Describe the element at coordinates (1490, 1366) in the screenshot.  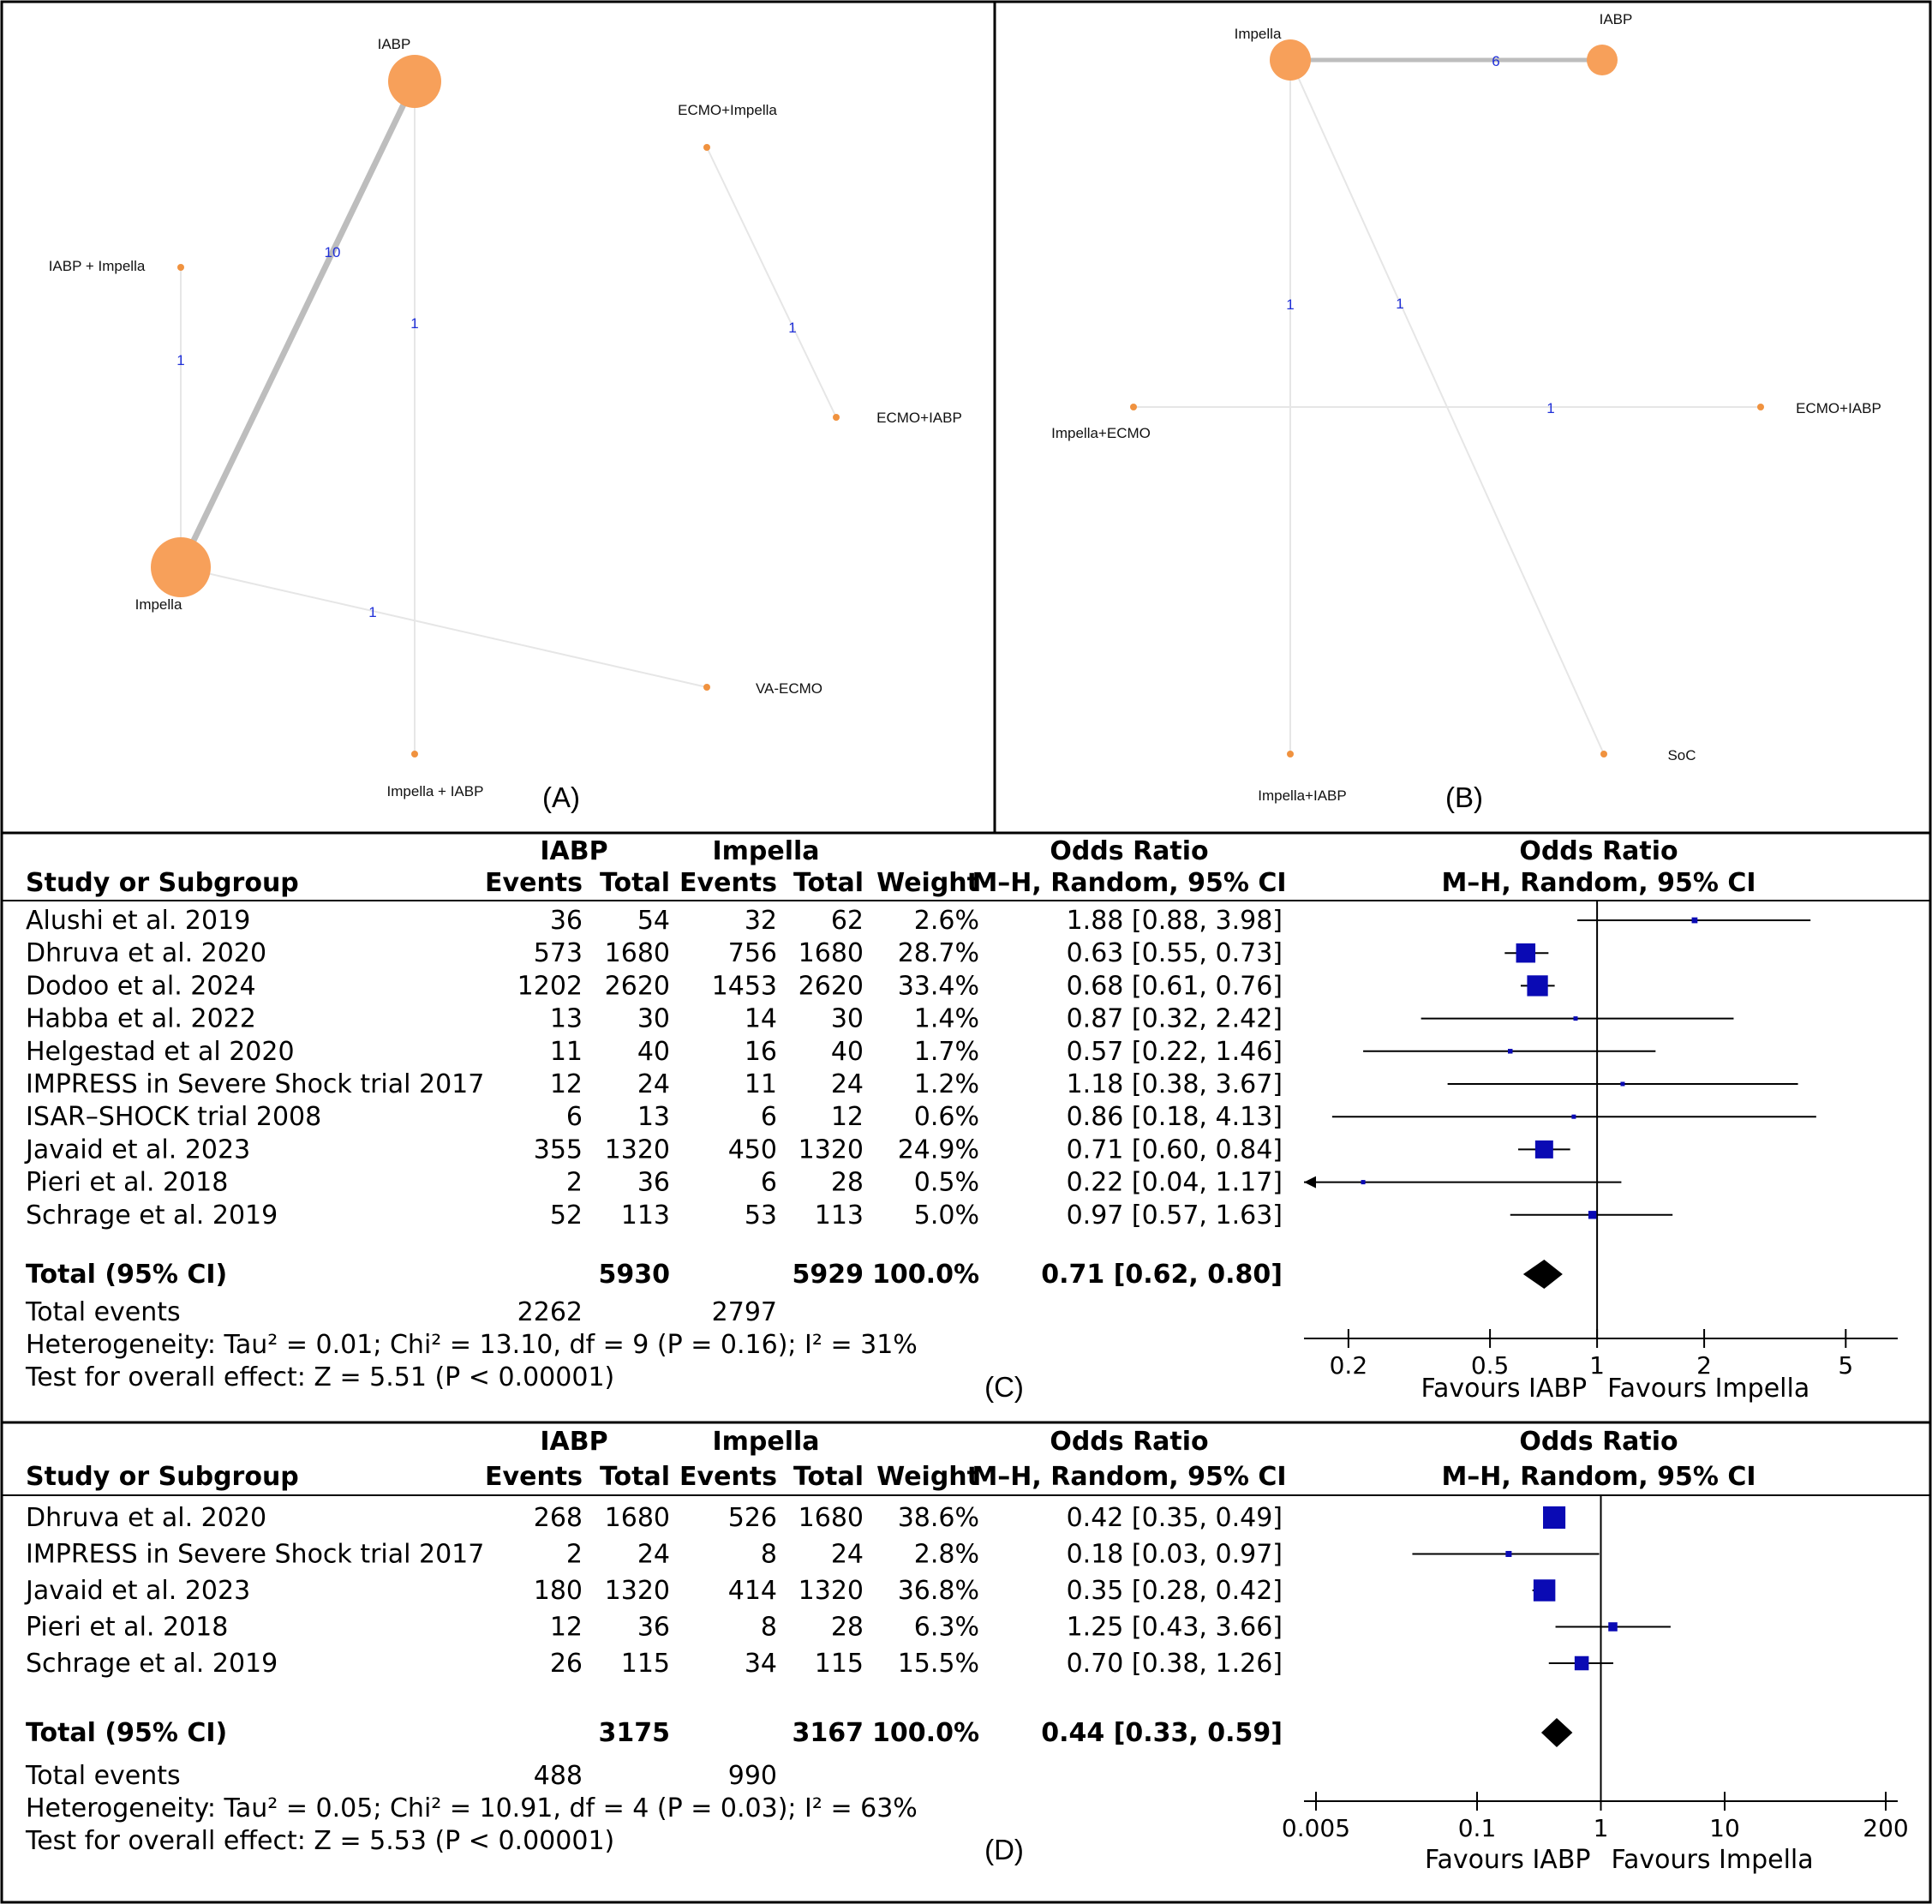
I see `x-axis-tick-label: 0.5` at that location.